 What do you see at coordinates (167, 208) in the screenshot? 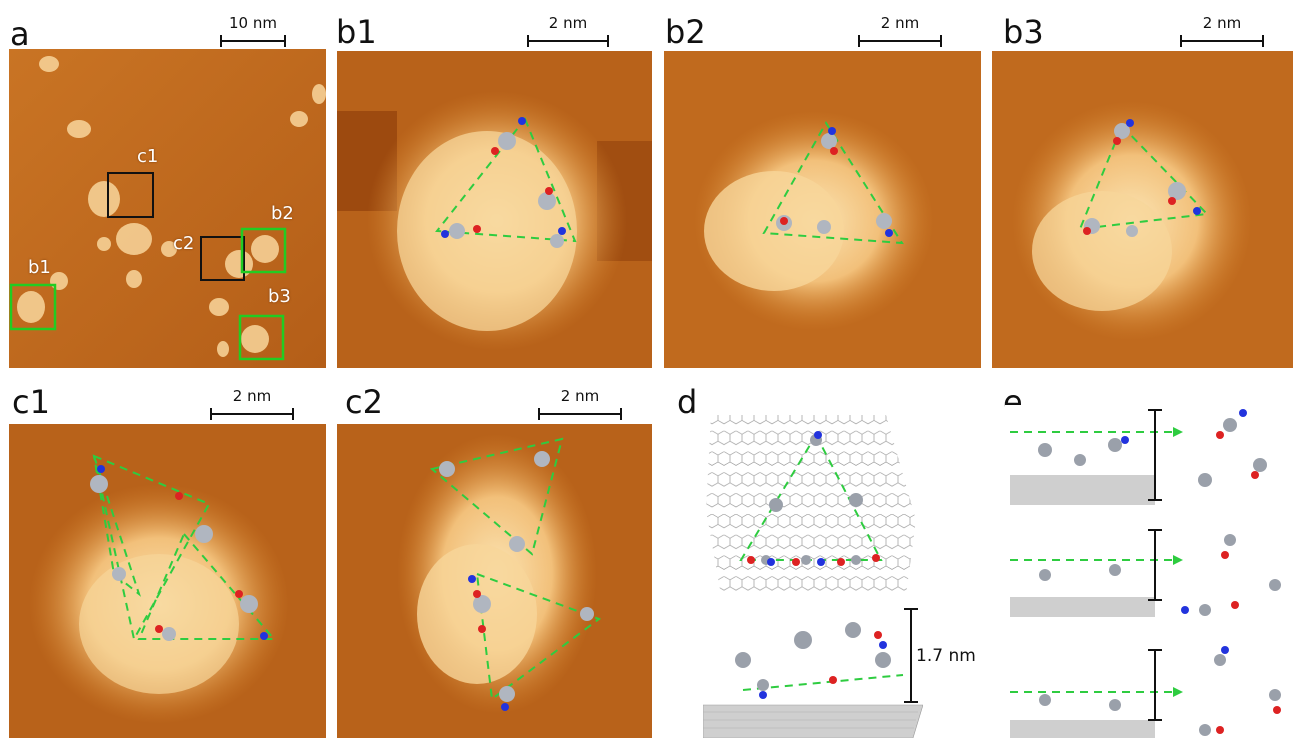
I see `stm-overview-image: c1 c2 b2 b1 b3` at bounding box center [167, 208].